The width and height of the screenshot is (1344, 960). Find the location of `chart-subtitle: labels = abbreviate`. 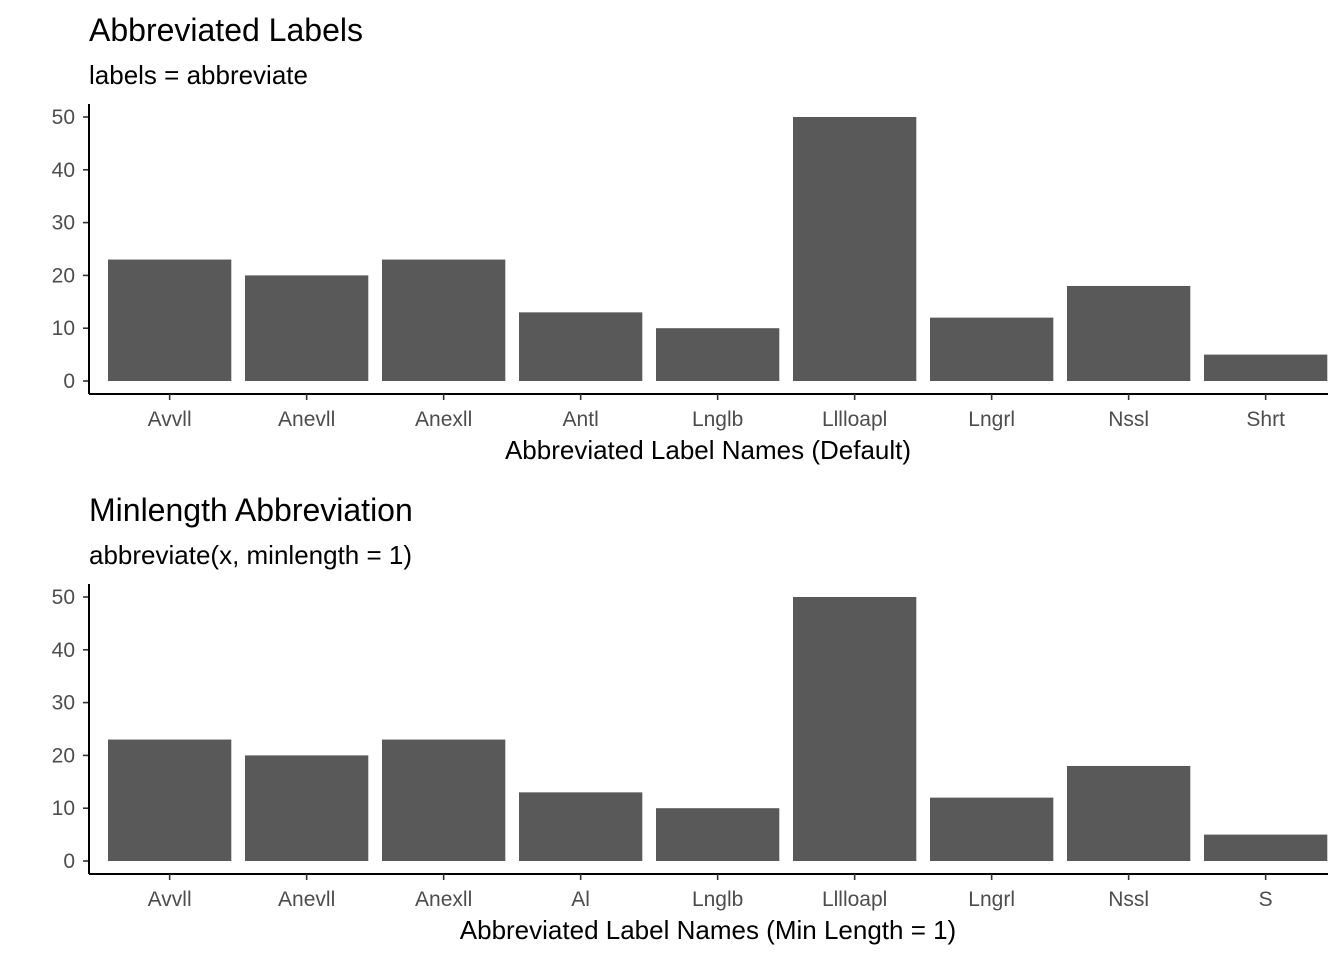

chart-subtitle: labels = abbreviate is located at coordinates (198, 75).